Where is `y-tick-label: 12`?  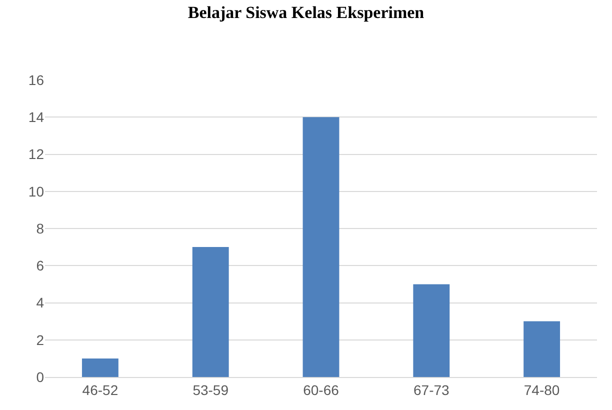
y-tick-label: 12 is located at coordinates (36, 154).